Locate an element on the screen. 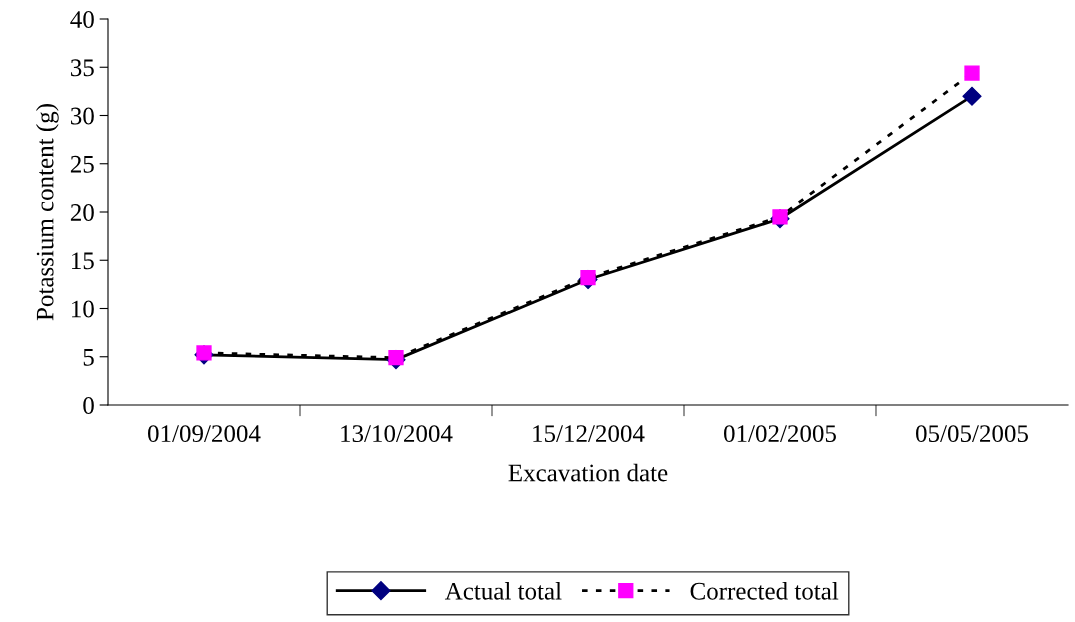 This screenshot has width=1075, height=622. y-tick-label: 0 is located at coordinates (88, 405).